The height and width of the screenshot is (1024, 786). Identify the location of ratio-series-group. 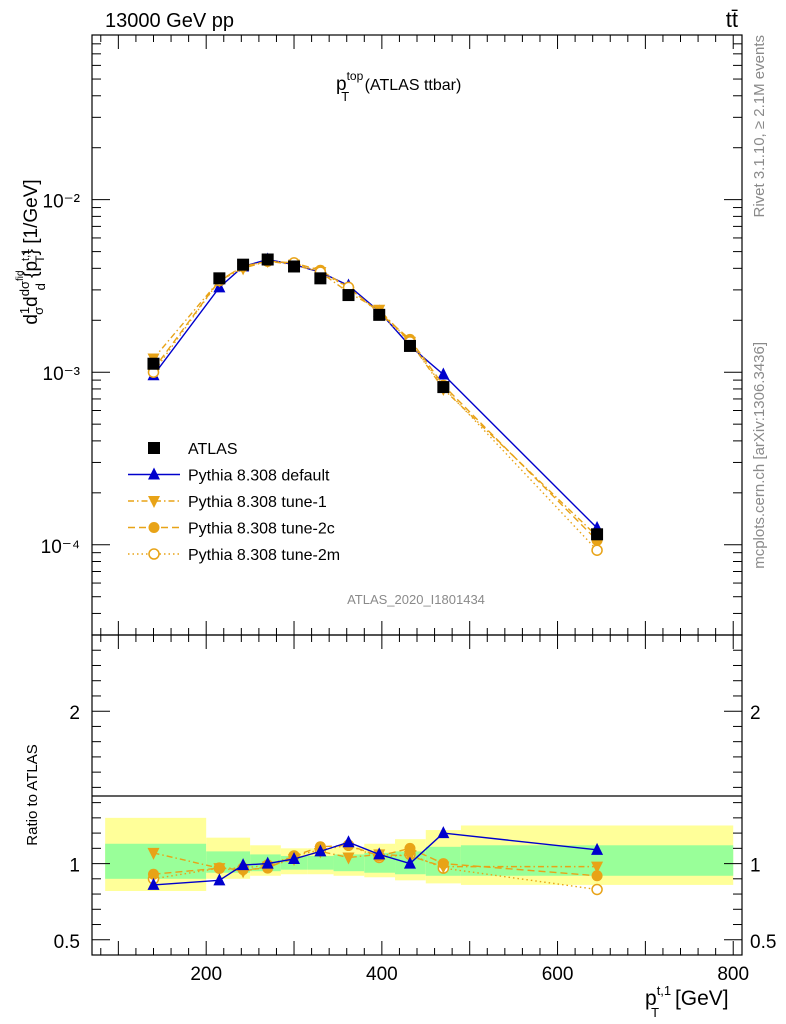
(375, 861).